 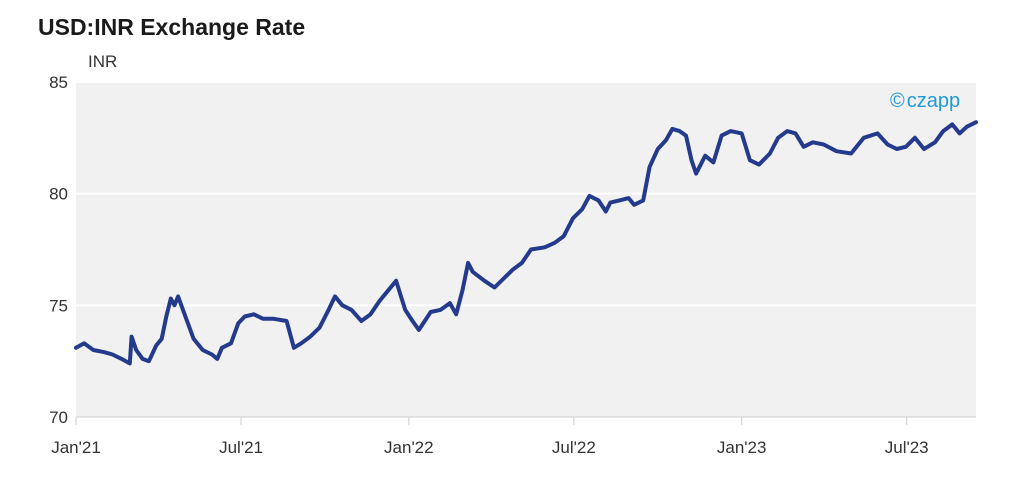 I want to click on x-tick-label: Jan'21, so click(x=76, y=447).